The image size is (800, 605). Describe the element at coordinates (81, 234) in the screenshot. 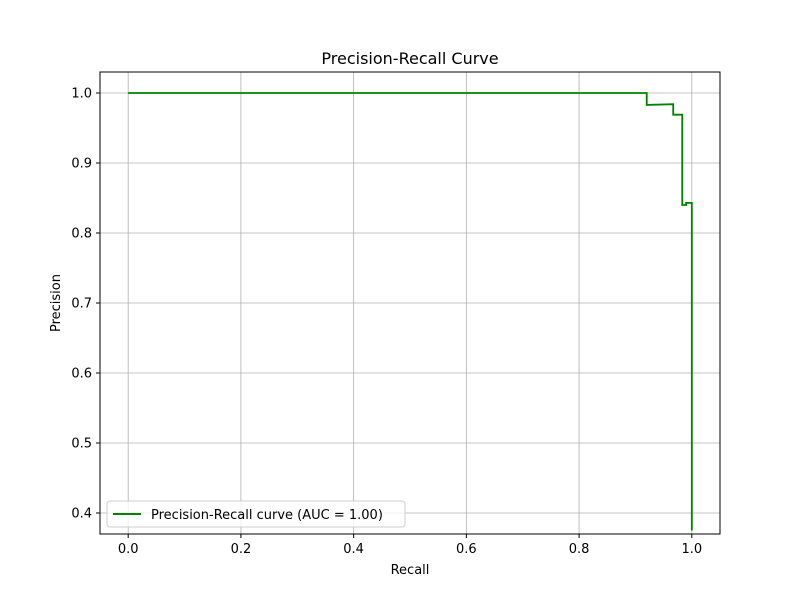

I see `y-tick-label: 0.8` at that location.